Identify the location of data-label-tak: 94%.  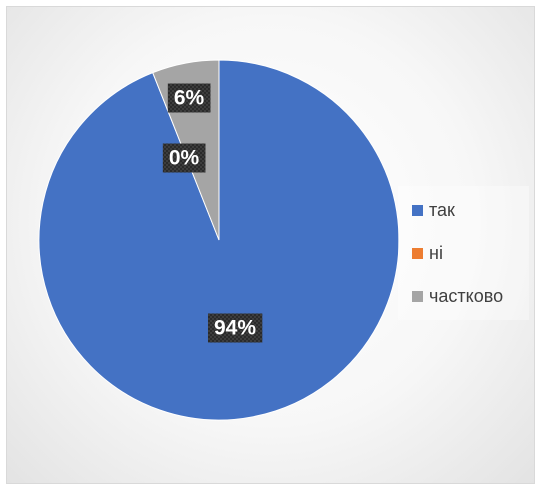
(235, 328).